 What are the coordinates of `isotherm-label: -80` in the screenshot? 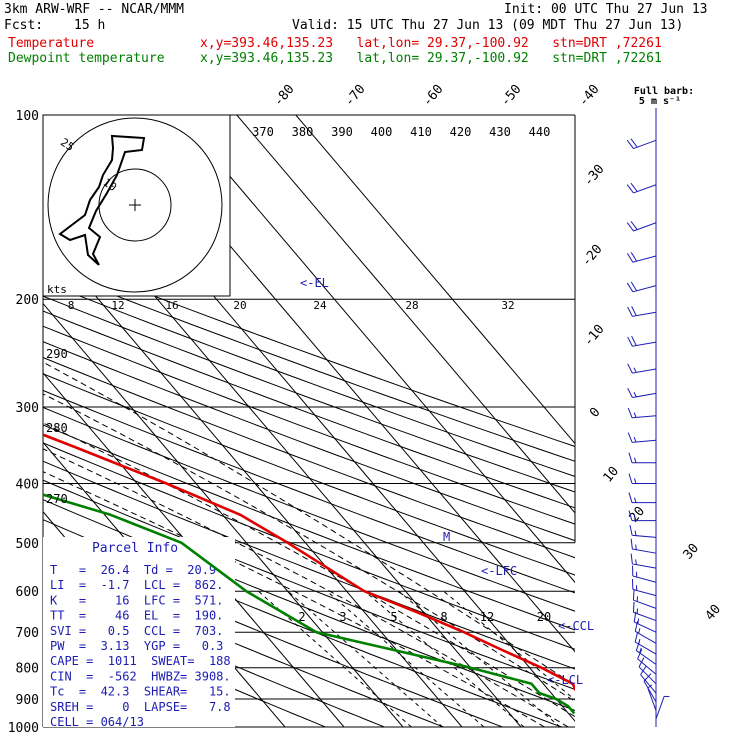 It's located at (284, 96).